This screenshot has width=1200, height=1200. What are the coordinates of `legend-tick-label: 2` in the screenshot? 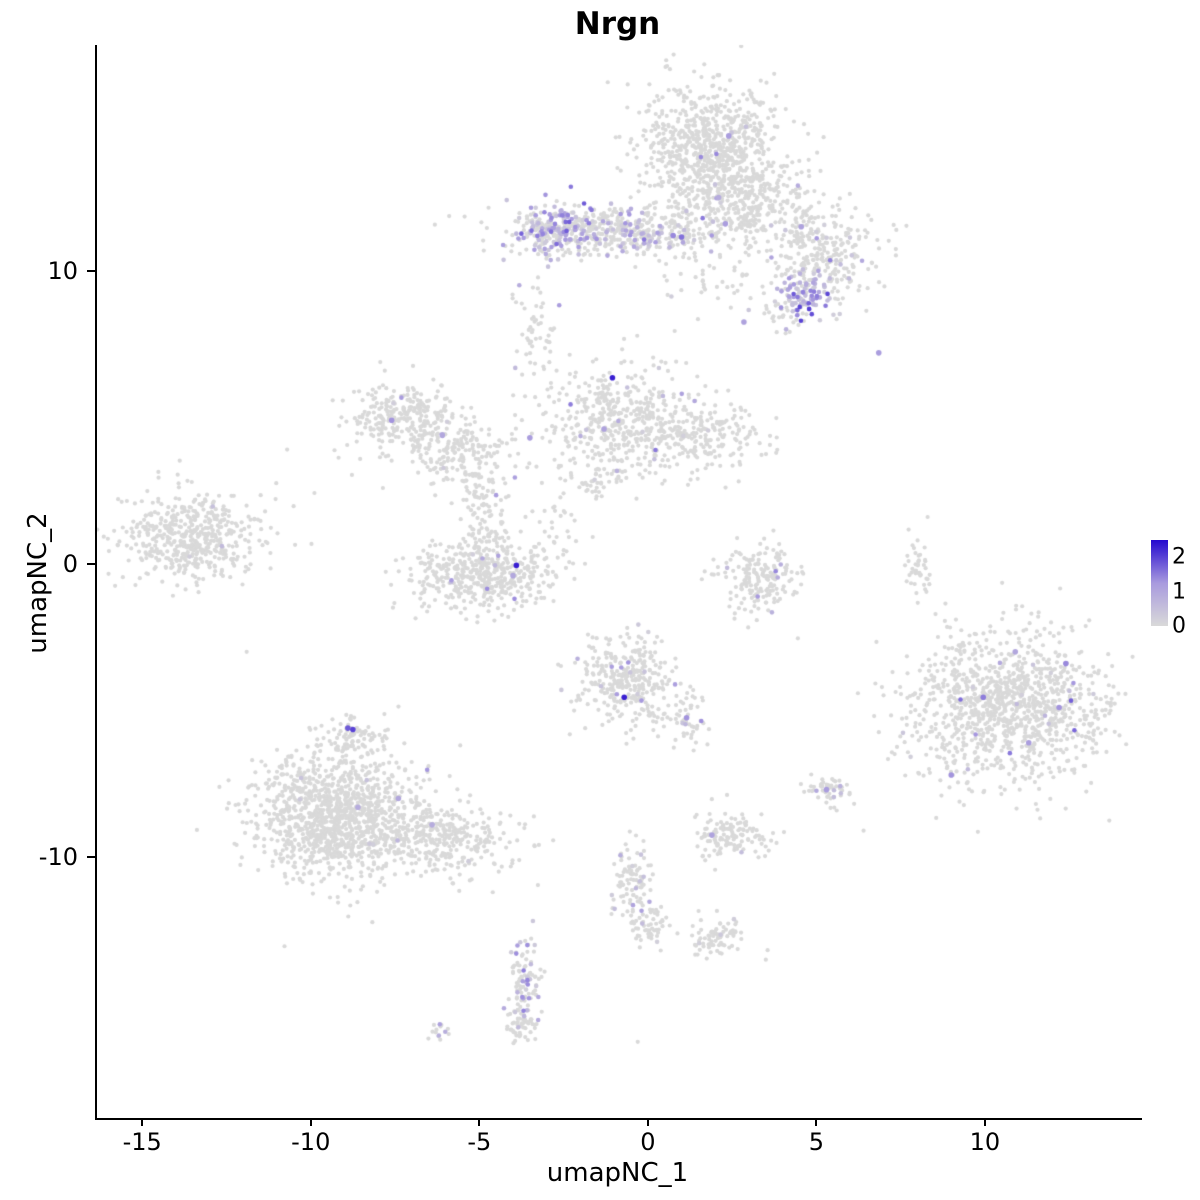 It's located at (1179, 557).